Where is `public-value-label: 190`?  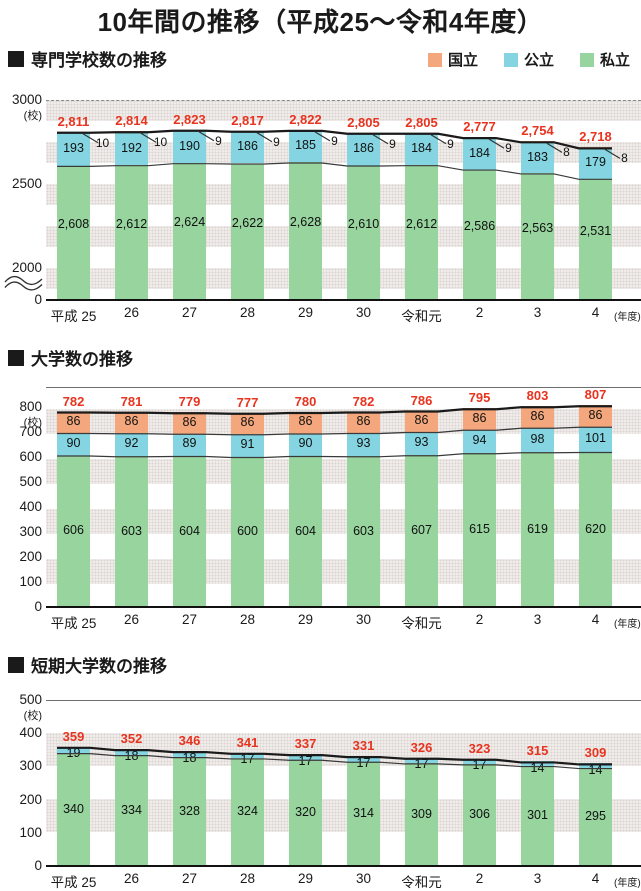
public-value-label: 190 is located at coordinates (189, 145).